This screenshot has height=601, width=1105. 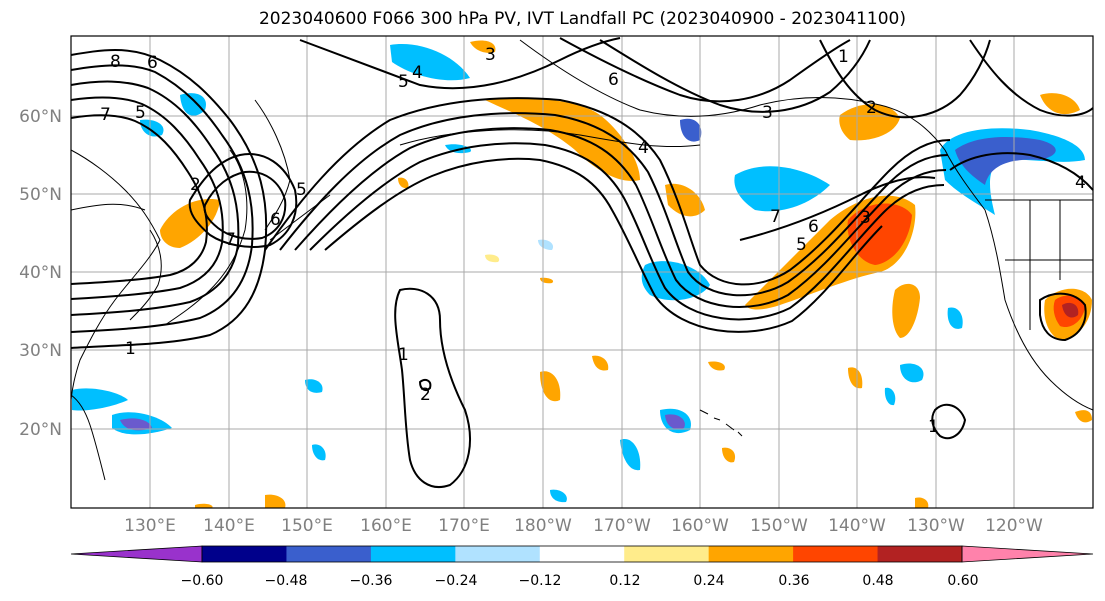 What do you see at coordinates (40, 195) in the screenshot?
I see `lat-label-50n: 50°N` at bounding box center [40, 195].